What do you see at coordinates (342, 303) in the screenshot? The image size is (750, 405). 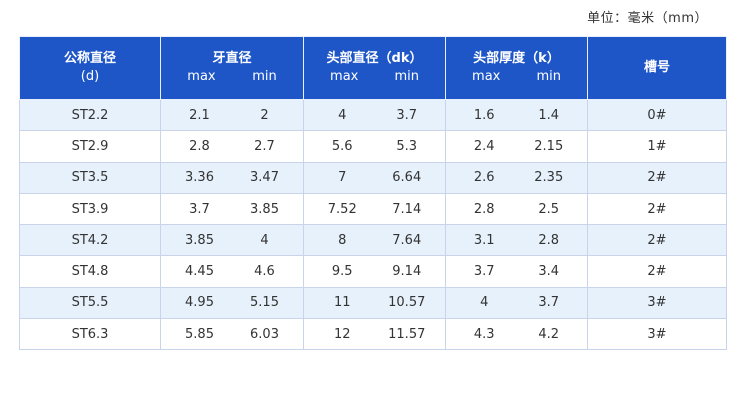 I see `cell-head-dia-max: 11` at bounding box center [342, 303].